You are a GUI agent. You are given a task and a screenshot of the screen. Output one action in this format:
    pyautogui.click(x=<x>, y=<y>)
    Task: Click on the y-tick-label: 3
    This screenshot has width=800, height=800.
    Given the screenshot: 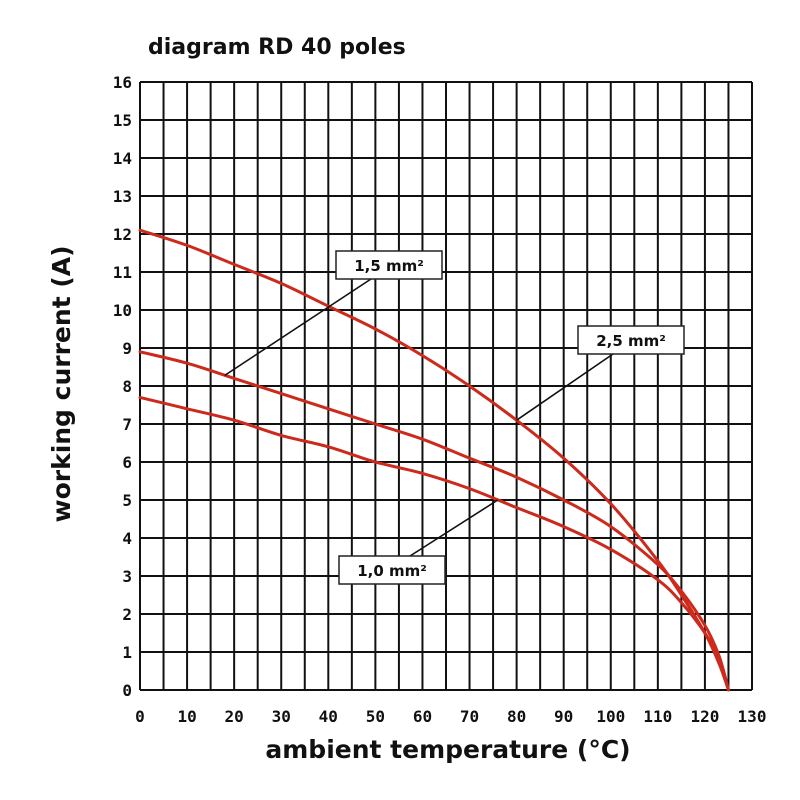 What is the action you would take?
    pyautogui.click(x=127, y=576)
    